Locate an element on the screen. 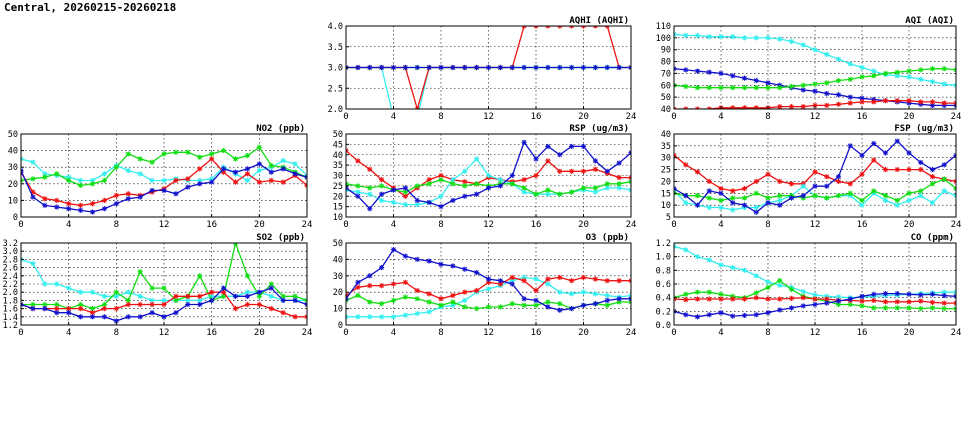 This screenshot has width=975, height=447. rsp-ytick-label: 15 is located at coordinates (338, 208).